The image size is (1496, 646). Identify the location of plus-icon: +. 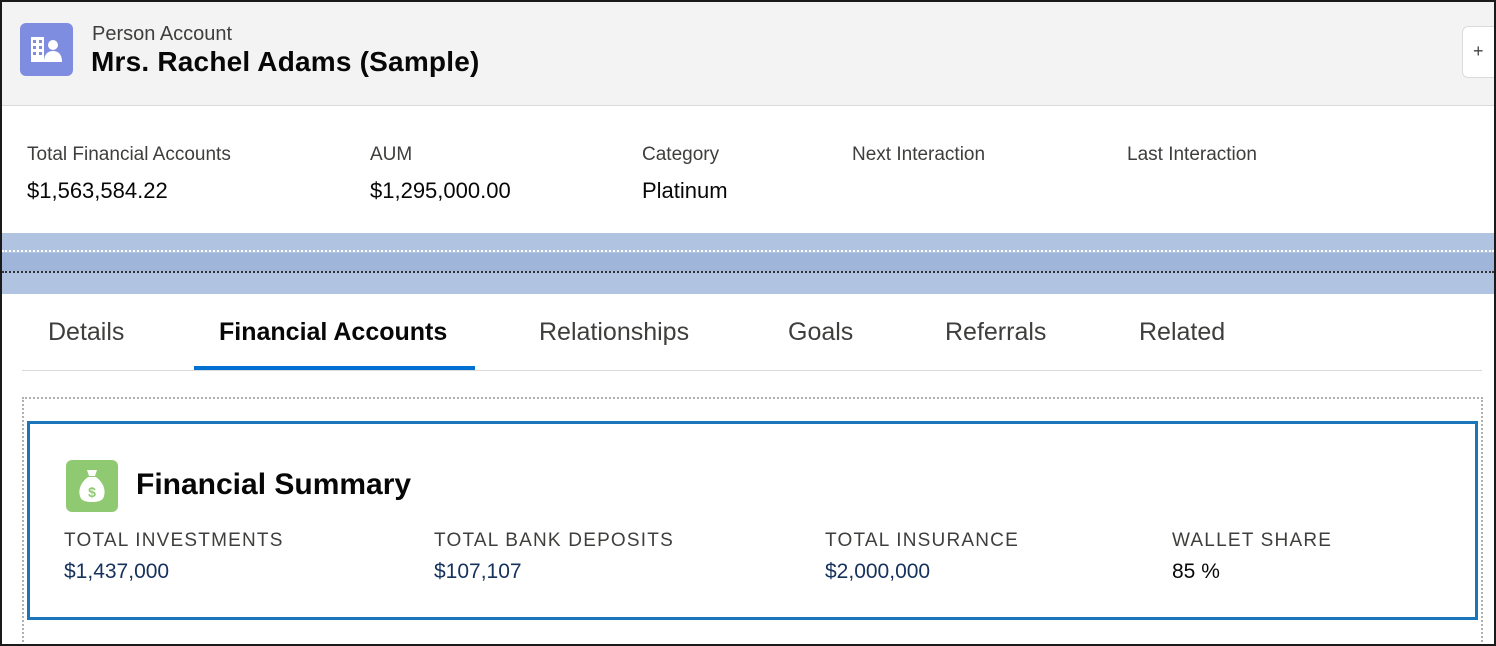
(1478, 51).